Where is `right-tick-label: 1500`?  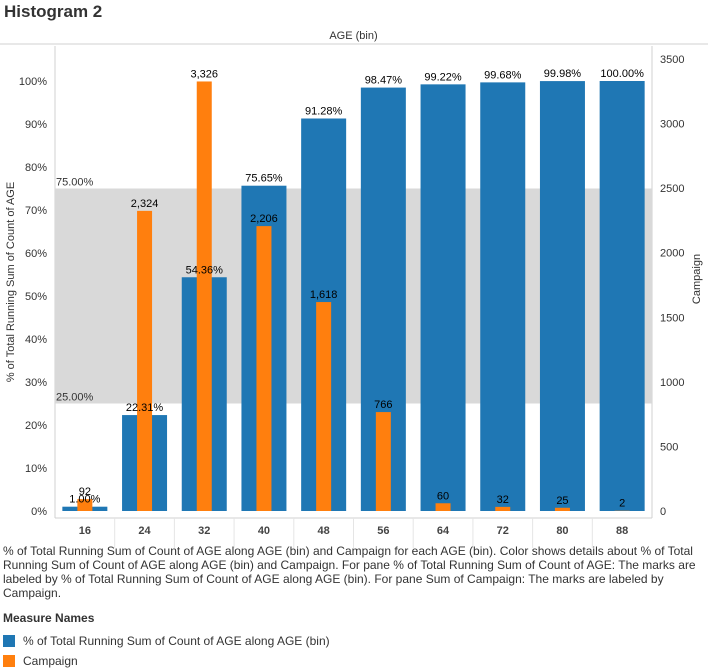 right-tick-label: 1500 is located at coordinates (672, 318).